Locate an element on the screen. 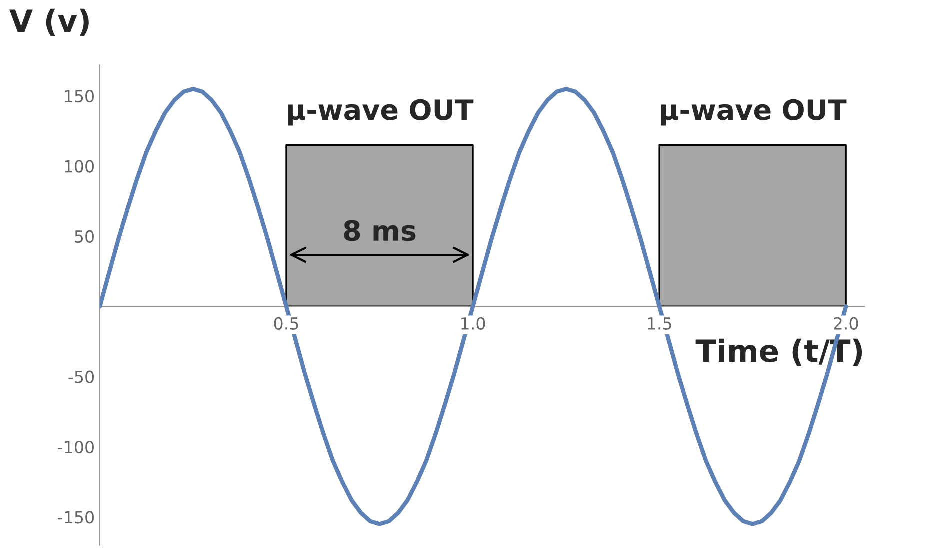 This screenshot has height=548, width=943. y-tick-label: -150 is located at coordinates (76, 517).